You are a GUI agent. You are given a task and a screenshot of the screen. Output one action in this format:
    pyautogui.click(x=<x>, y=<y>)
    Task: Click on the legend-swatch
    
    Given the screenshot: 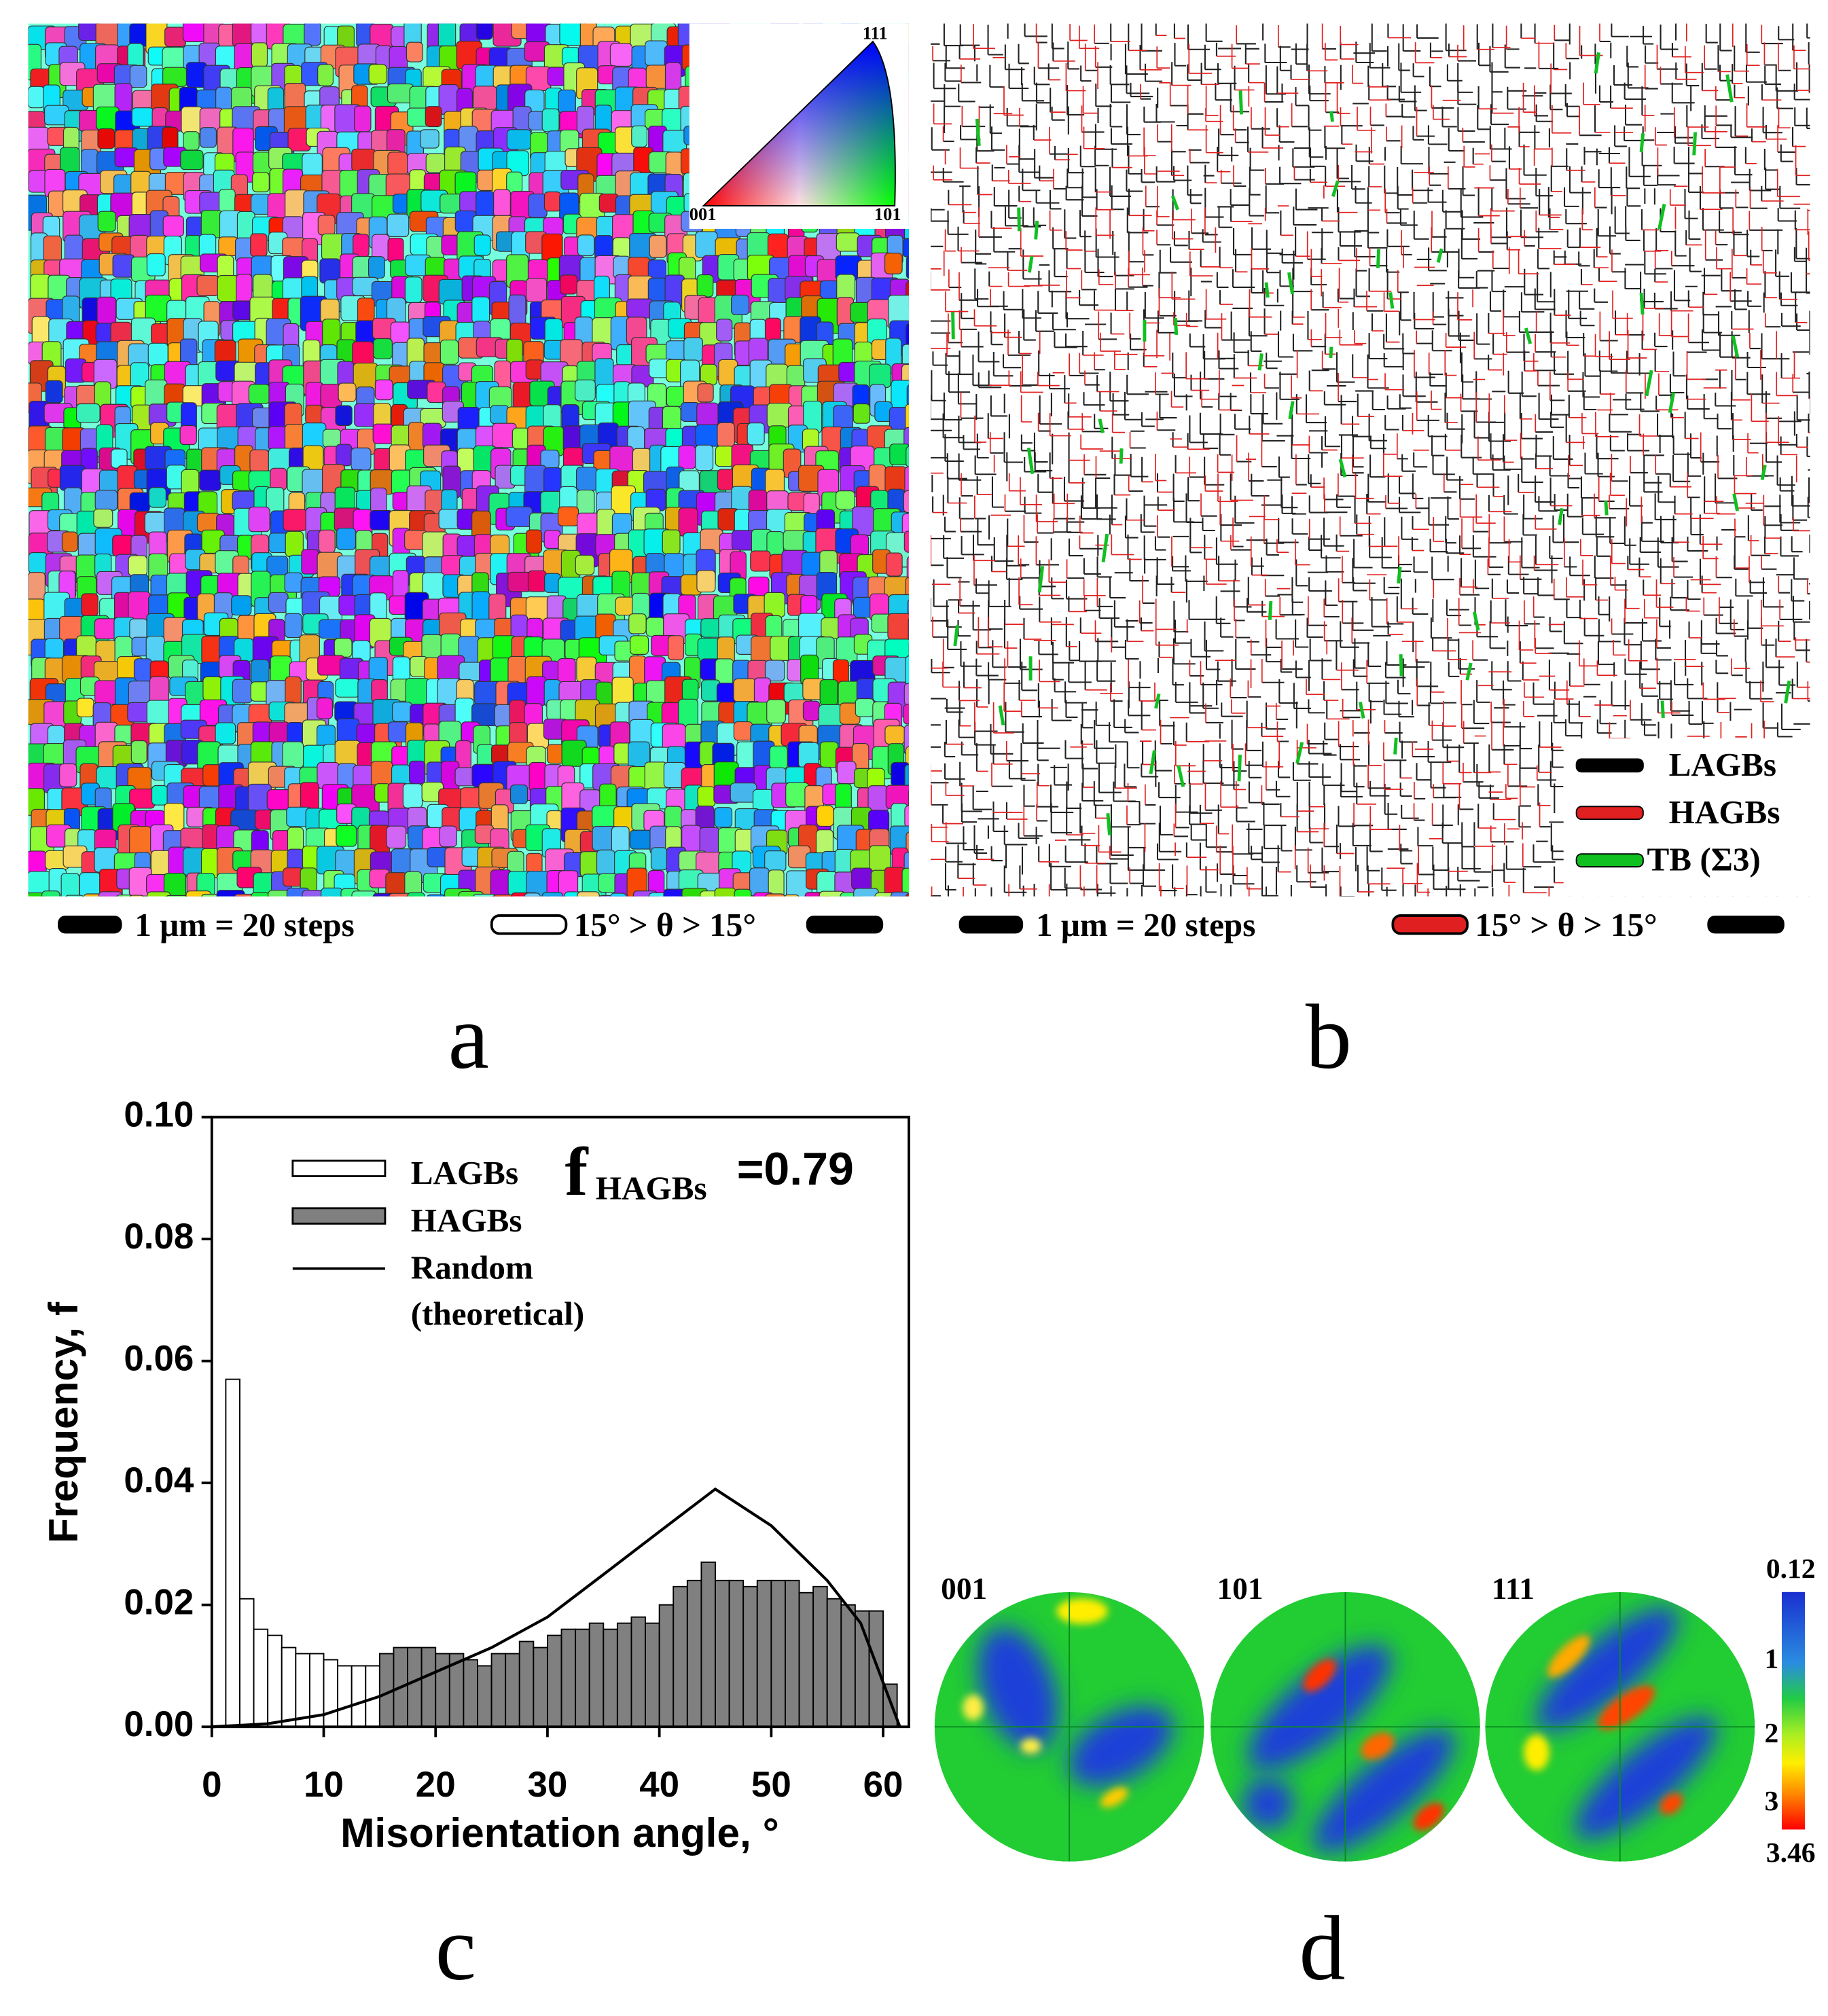 What is the action you would take?
    pyautogui.click(x=339, y=1168)
    